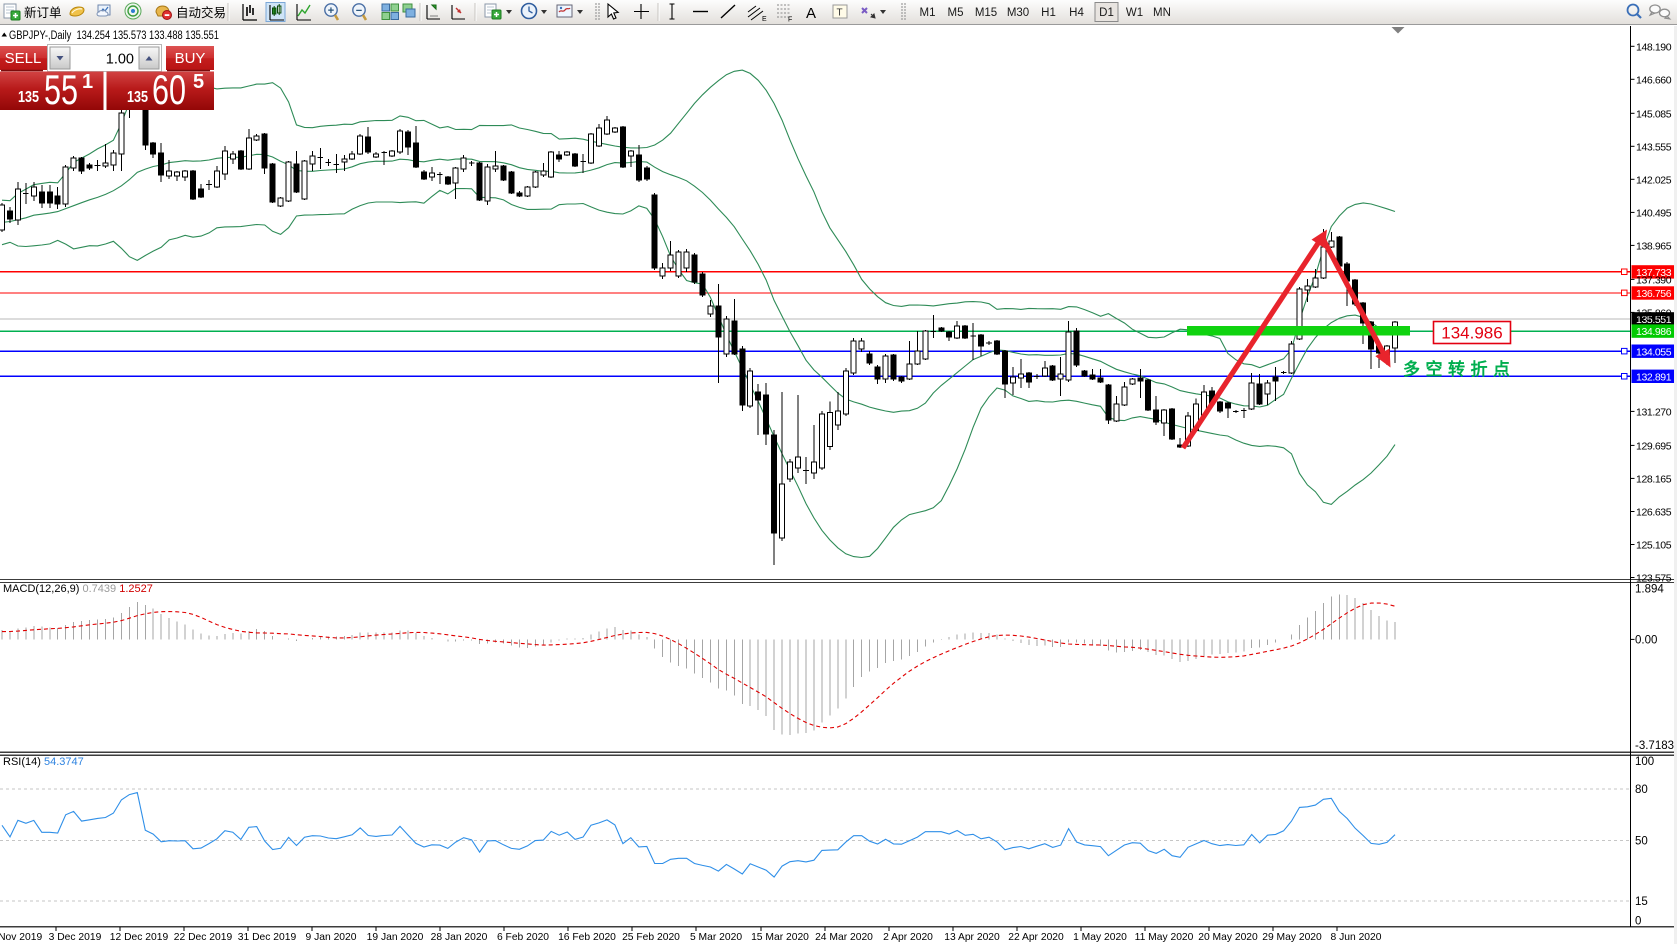 The image size is (1677, 944). I want to click on svg-text: T, so click(840, 13).